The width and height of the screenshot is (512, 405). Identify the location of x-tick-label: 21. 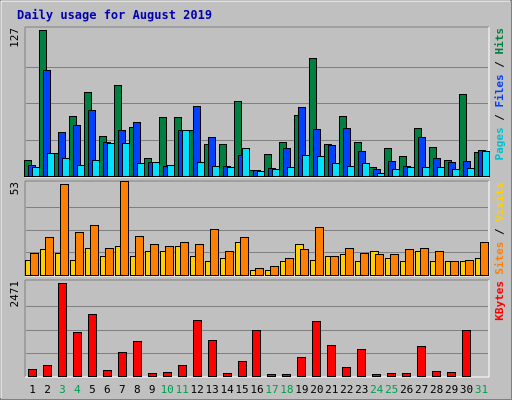
(331, 389).